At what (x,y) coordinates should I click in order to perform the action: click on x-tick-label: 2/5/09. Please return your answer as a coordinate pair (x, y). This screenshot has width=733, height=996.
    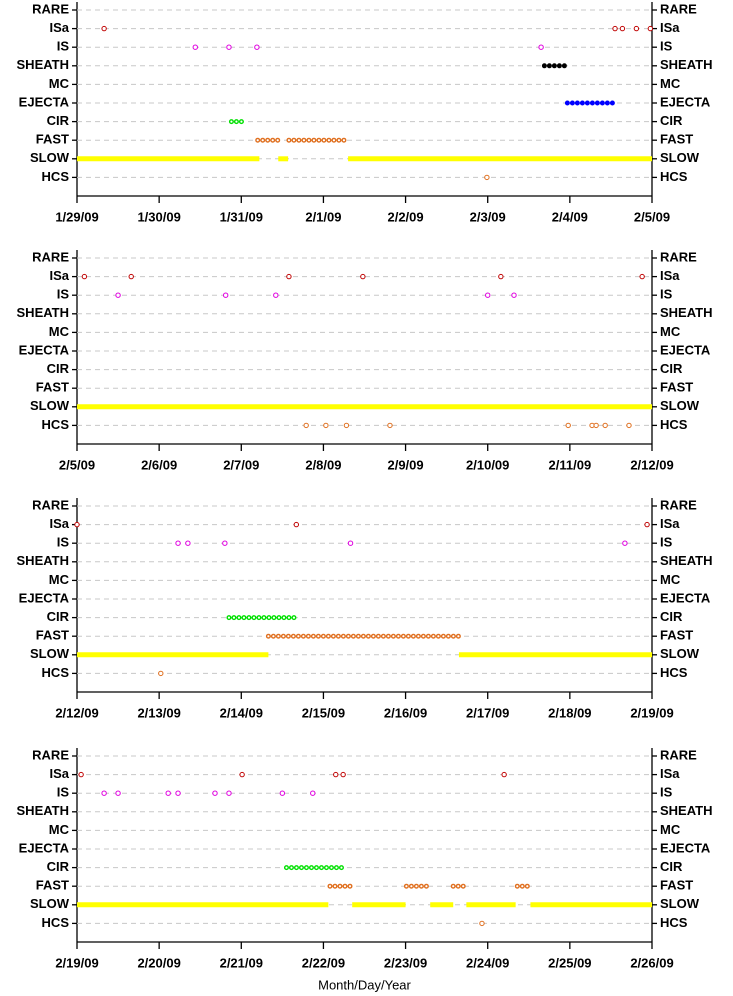
    Looking at the image, I should click on (77, 464).